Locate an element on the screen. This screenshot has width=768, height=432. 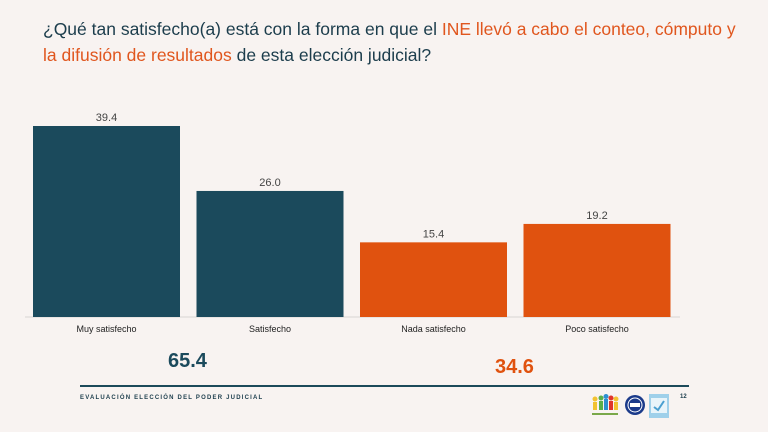
data-label: 39.4 is located at coordinates (106, 118).